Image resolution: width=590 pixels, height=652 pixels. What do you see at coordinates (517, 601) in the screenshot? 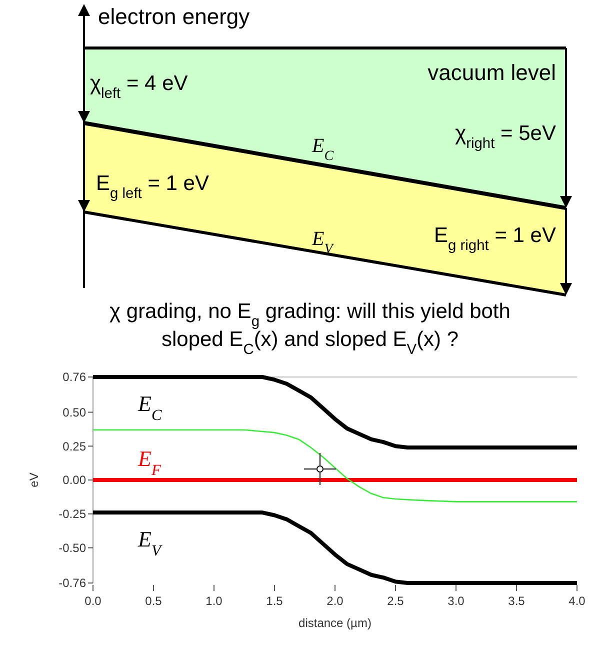
I see `x-tick-label: 3.5` at bounding box center [517, 601].